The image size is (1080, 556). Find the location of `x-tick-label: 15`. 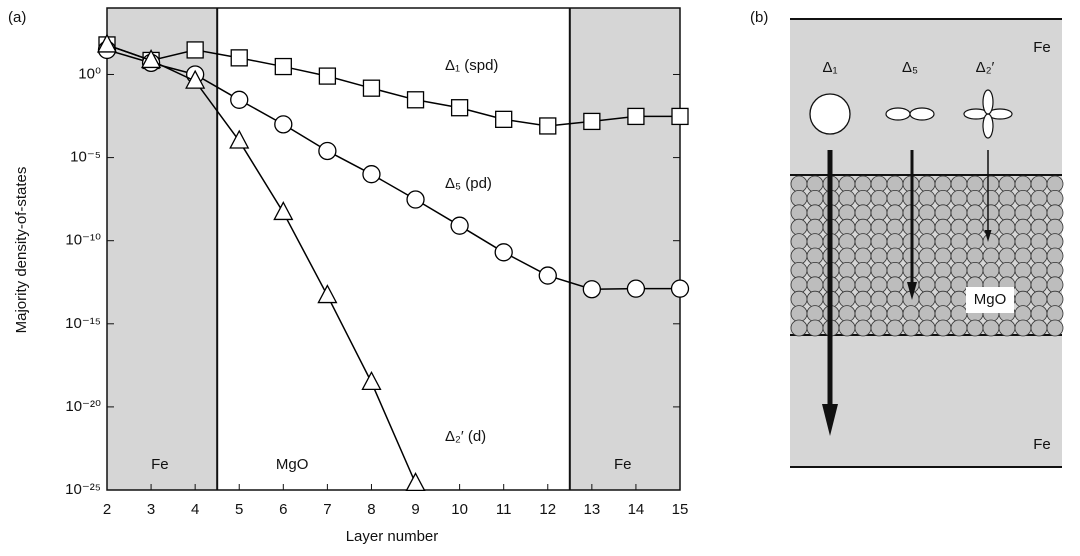

x-tick-label: 15 is located at coordinates (680, 509).